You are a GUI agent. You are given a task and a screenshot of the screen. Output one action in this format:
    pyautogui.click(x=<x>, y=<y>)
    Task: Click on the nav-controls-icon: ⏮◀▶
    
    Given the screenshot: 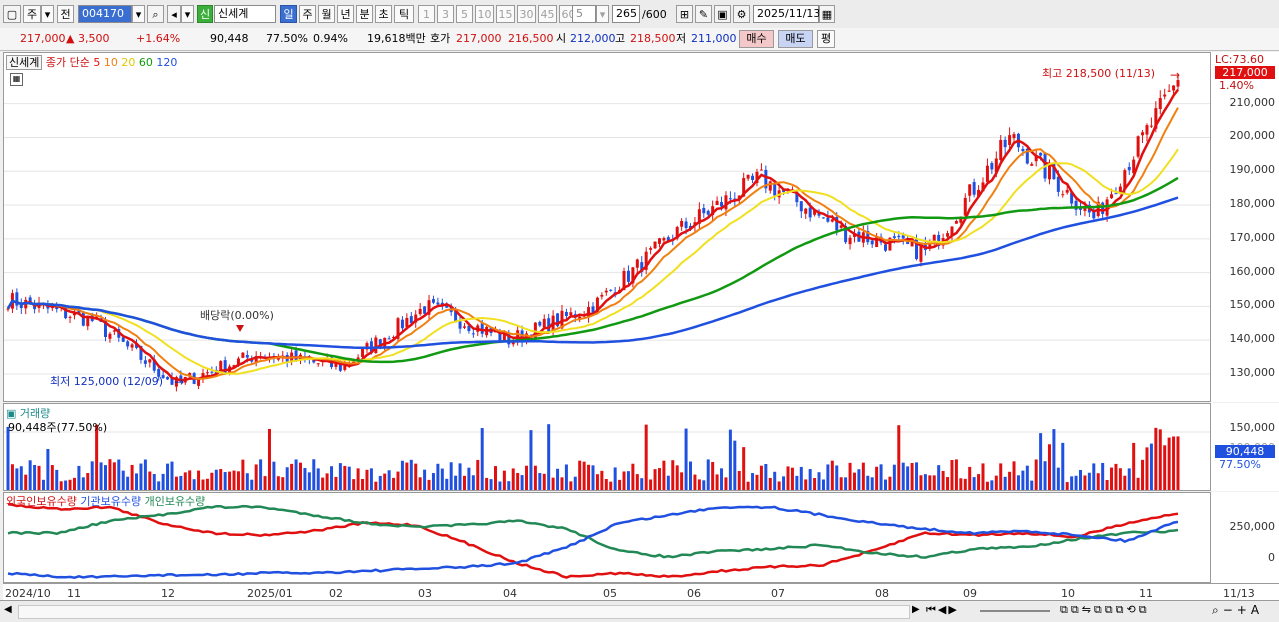 What is the action you would take?
    pyautogui.click(x=942, y=609)
    